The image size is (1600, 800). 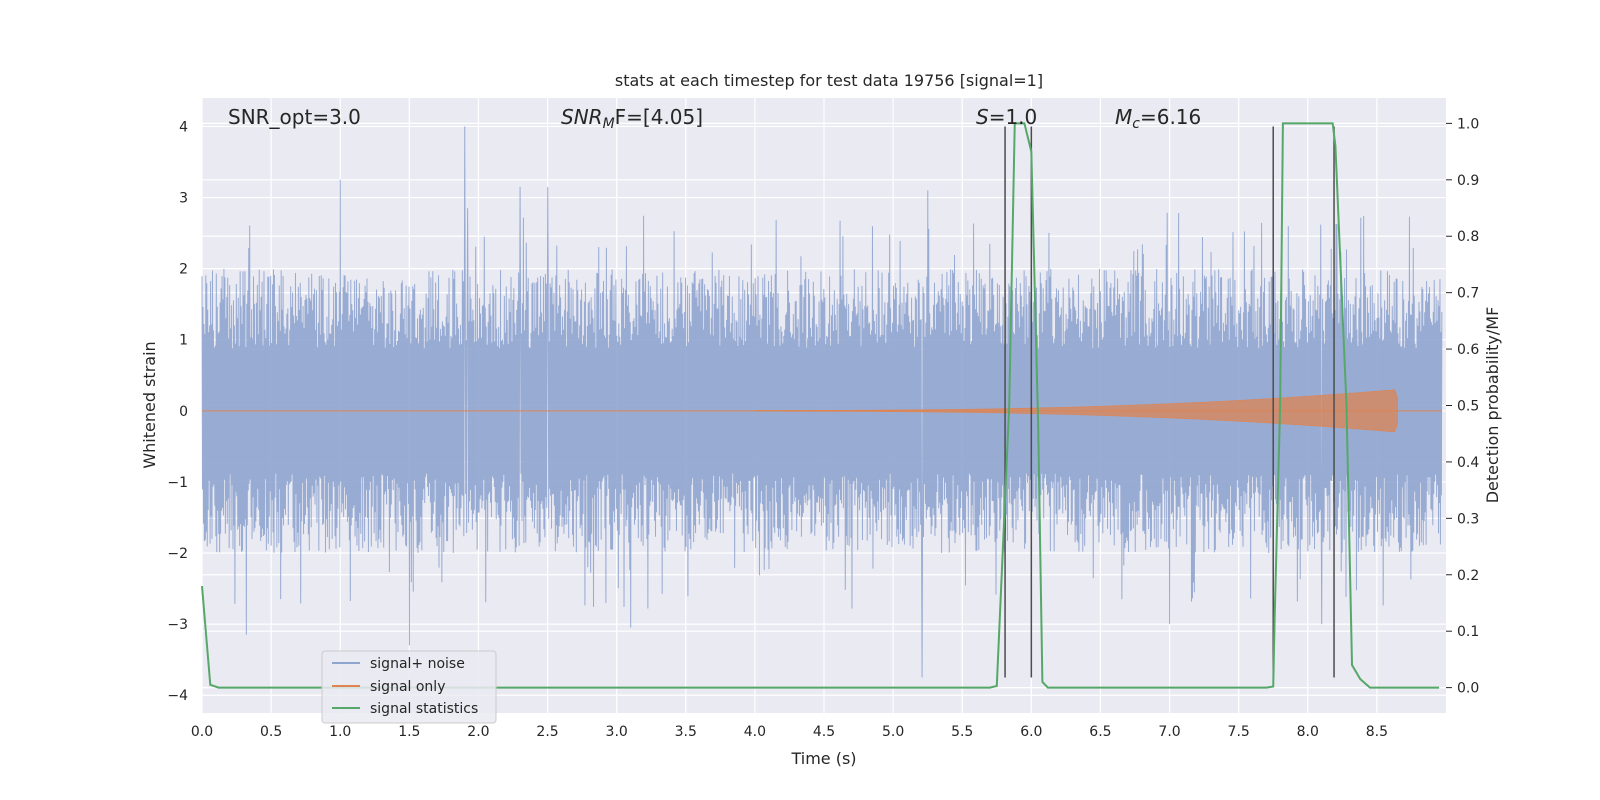 What do you see at coordinates (1468, 632) in the screenshot?
I see `y2-tick-label: 0.1` at bounding box center [1468, 632].